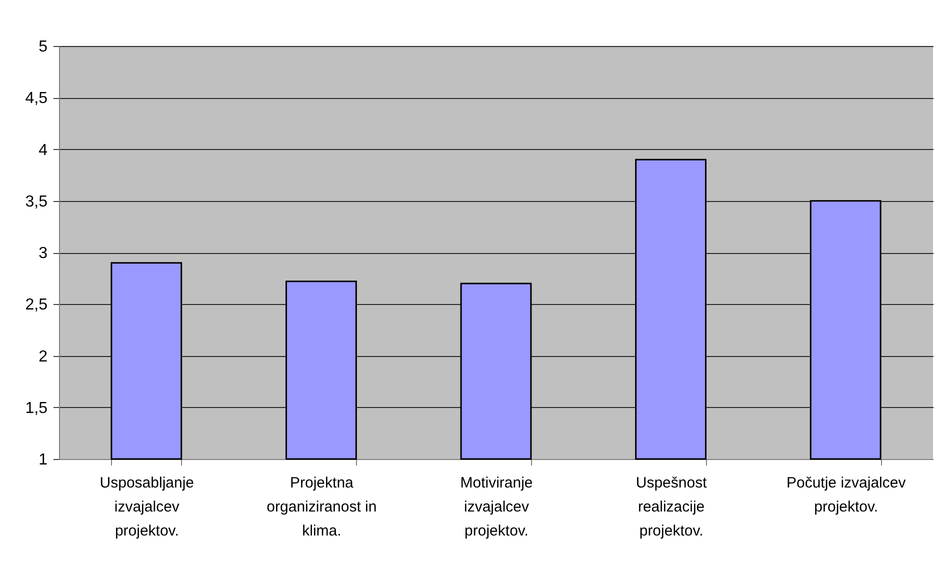 This screenshot has width=935, height=575. Describe the element at coordinates (36, 201) in the screenshot. I see `y-tick-label: 3,5` at that location.